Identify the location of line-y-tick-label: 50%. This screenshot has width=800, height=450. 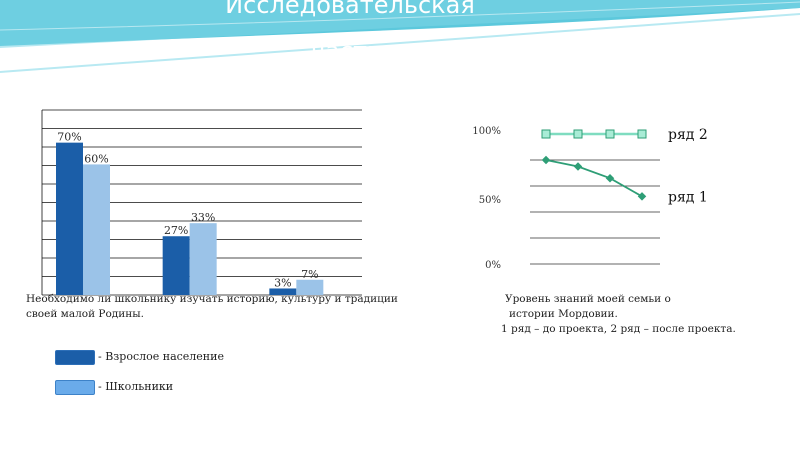
(490, 200).